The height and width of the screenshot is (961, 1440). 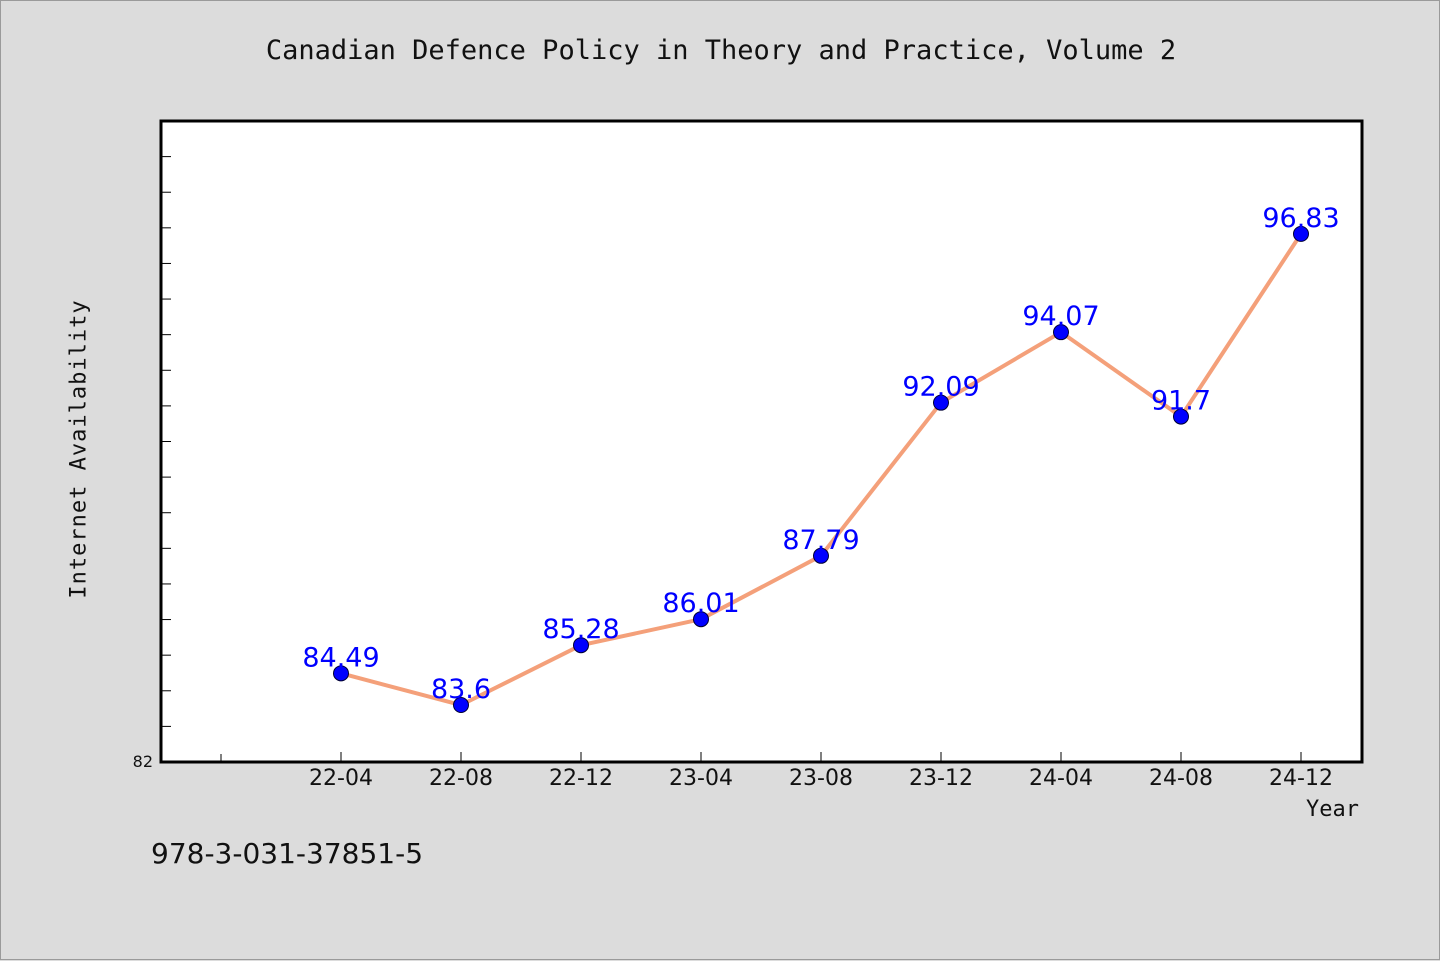 I want to click on x-tick-label: 24-04, so click(x=1061, y=778).